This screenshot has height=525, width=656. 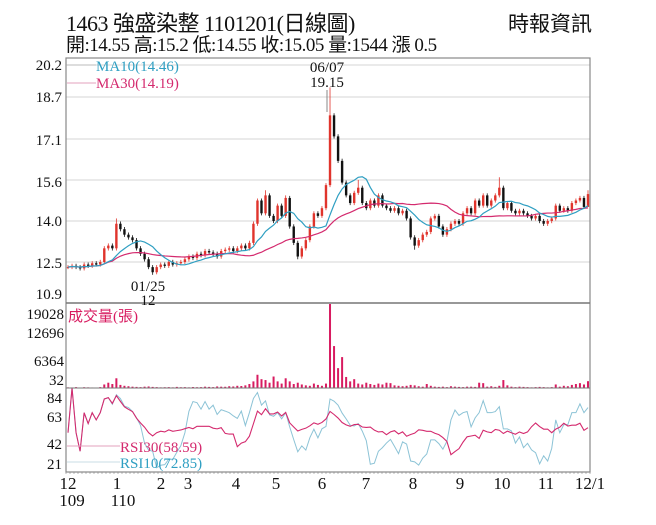 I want to click on x-tick-month: 3, so click(x=188, y=483).